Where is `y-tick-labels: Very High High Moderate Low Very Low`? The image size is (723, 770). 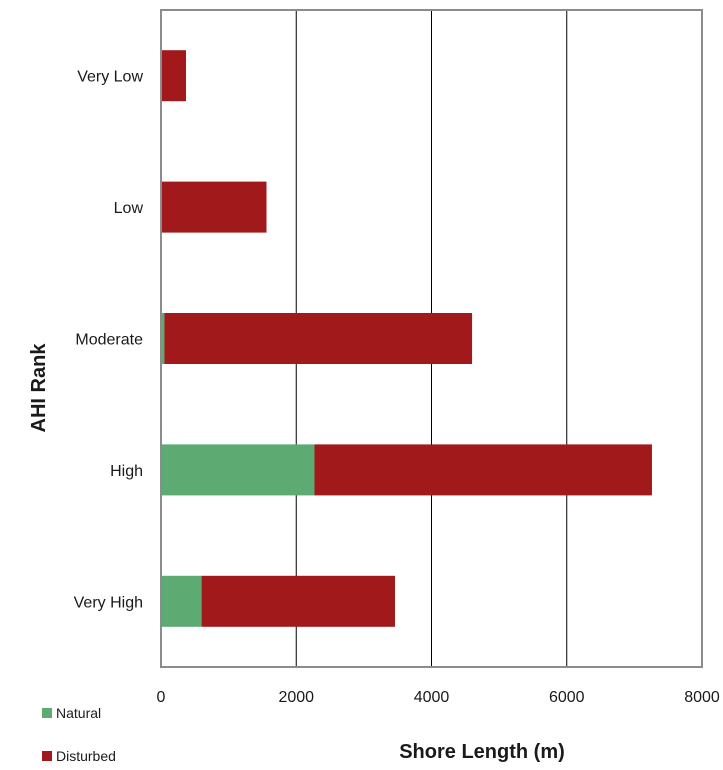 y-tick-labels: Very High High Moderate Low Very Low is located at coordinates (109, 340).